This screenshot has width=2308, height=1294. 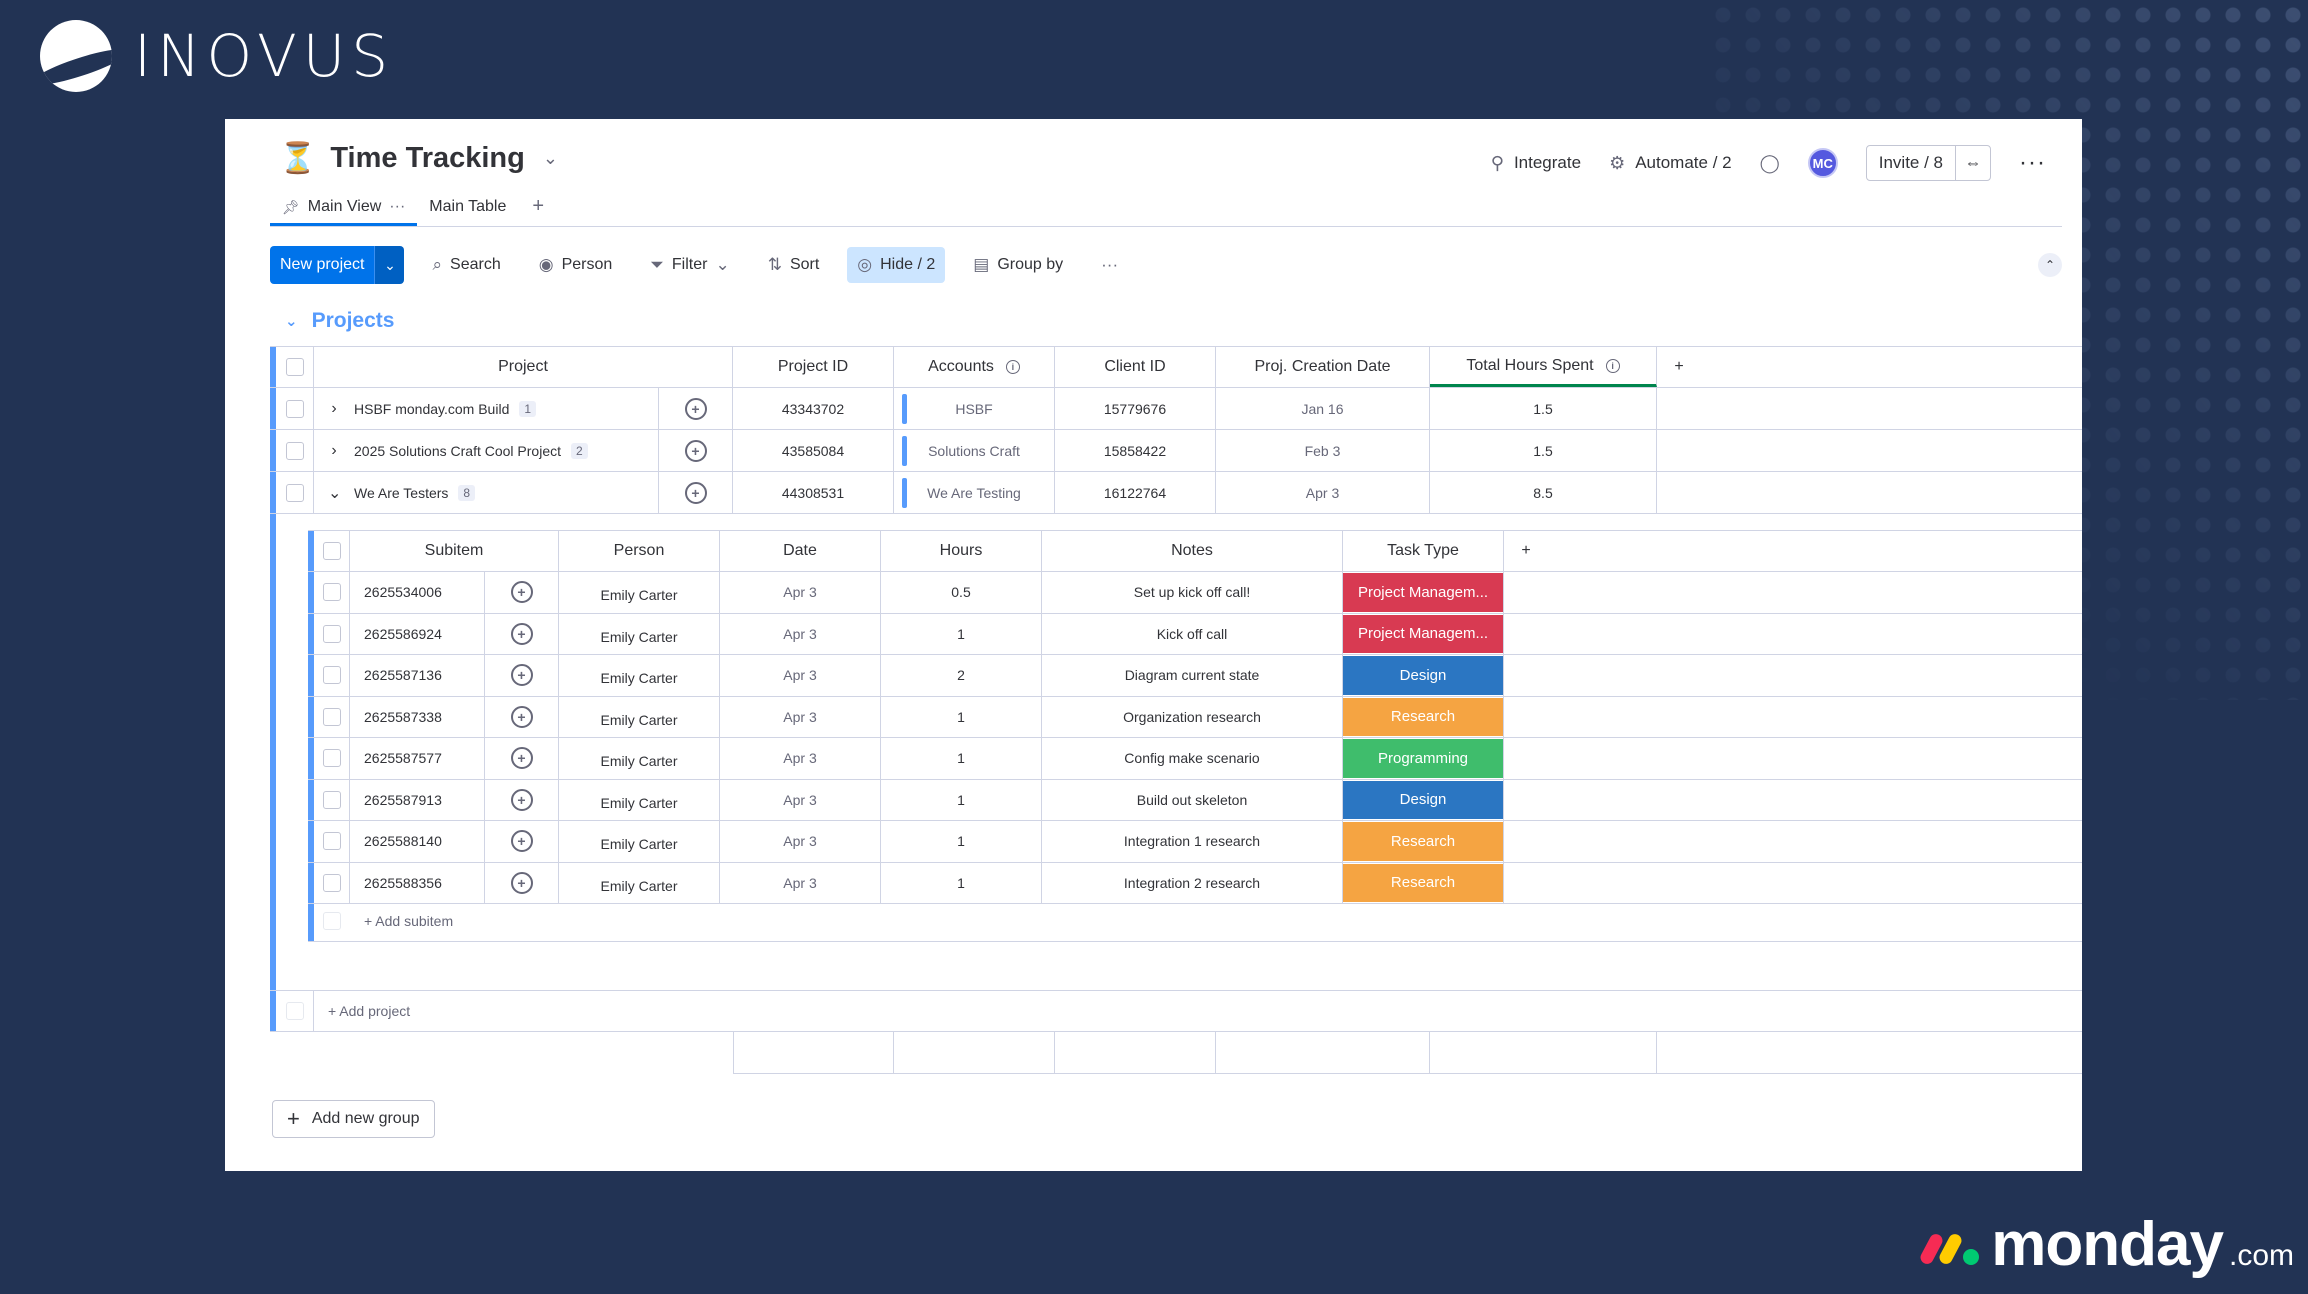 What do you see at coordinates (1526, 550) in the screenshot?
I see `add-subitem-column-button: +` at bounding box center [1526, 550].